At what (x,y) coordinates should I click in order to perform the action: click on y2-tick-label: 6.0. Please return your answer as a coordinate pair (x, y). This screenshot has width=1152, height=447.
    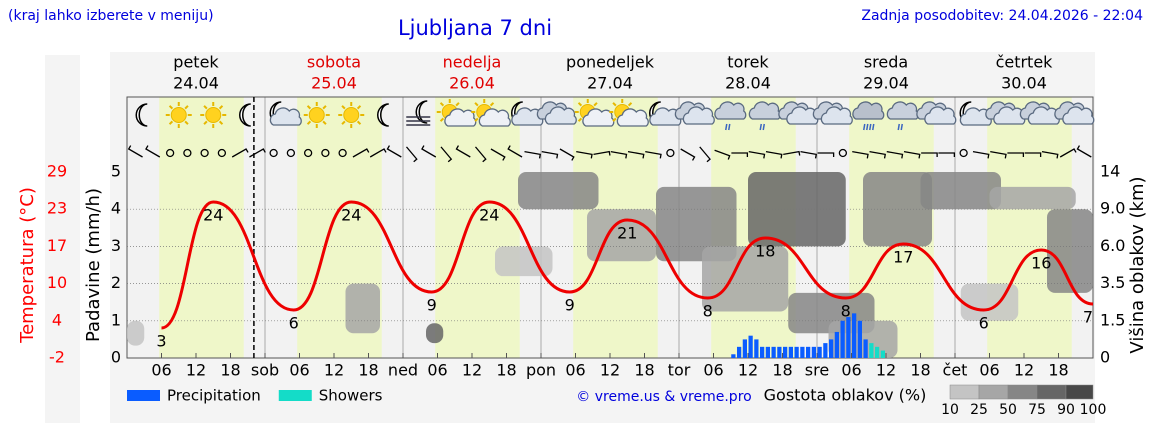
    Looking at the image, I should click on (1112, 245).